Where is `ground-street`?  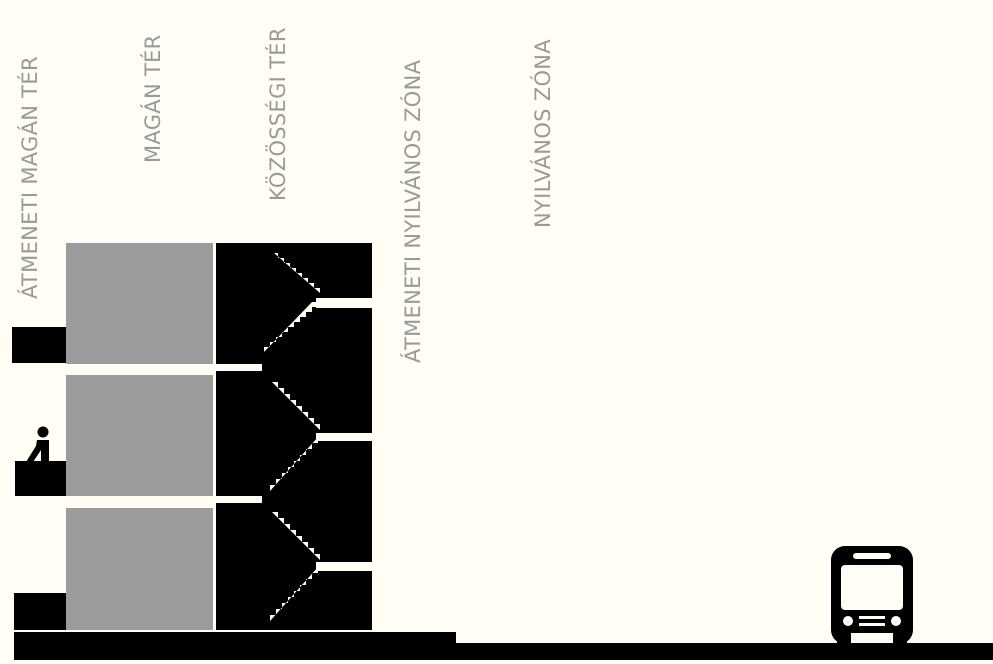 ground-street is located at coordinates (724, 651).